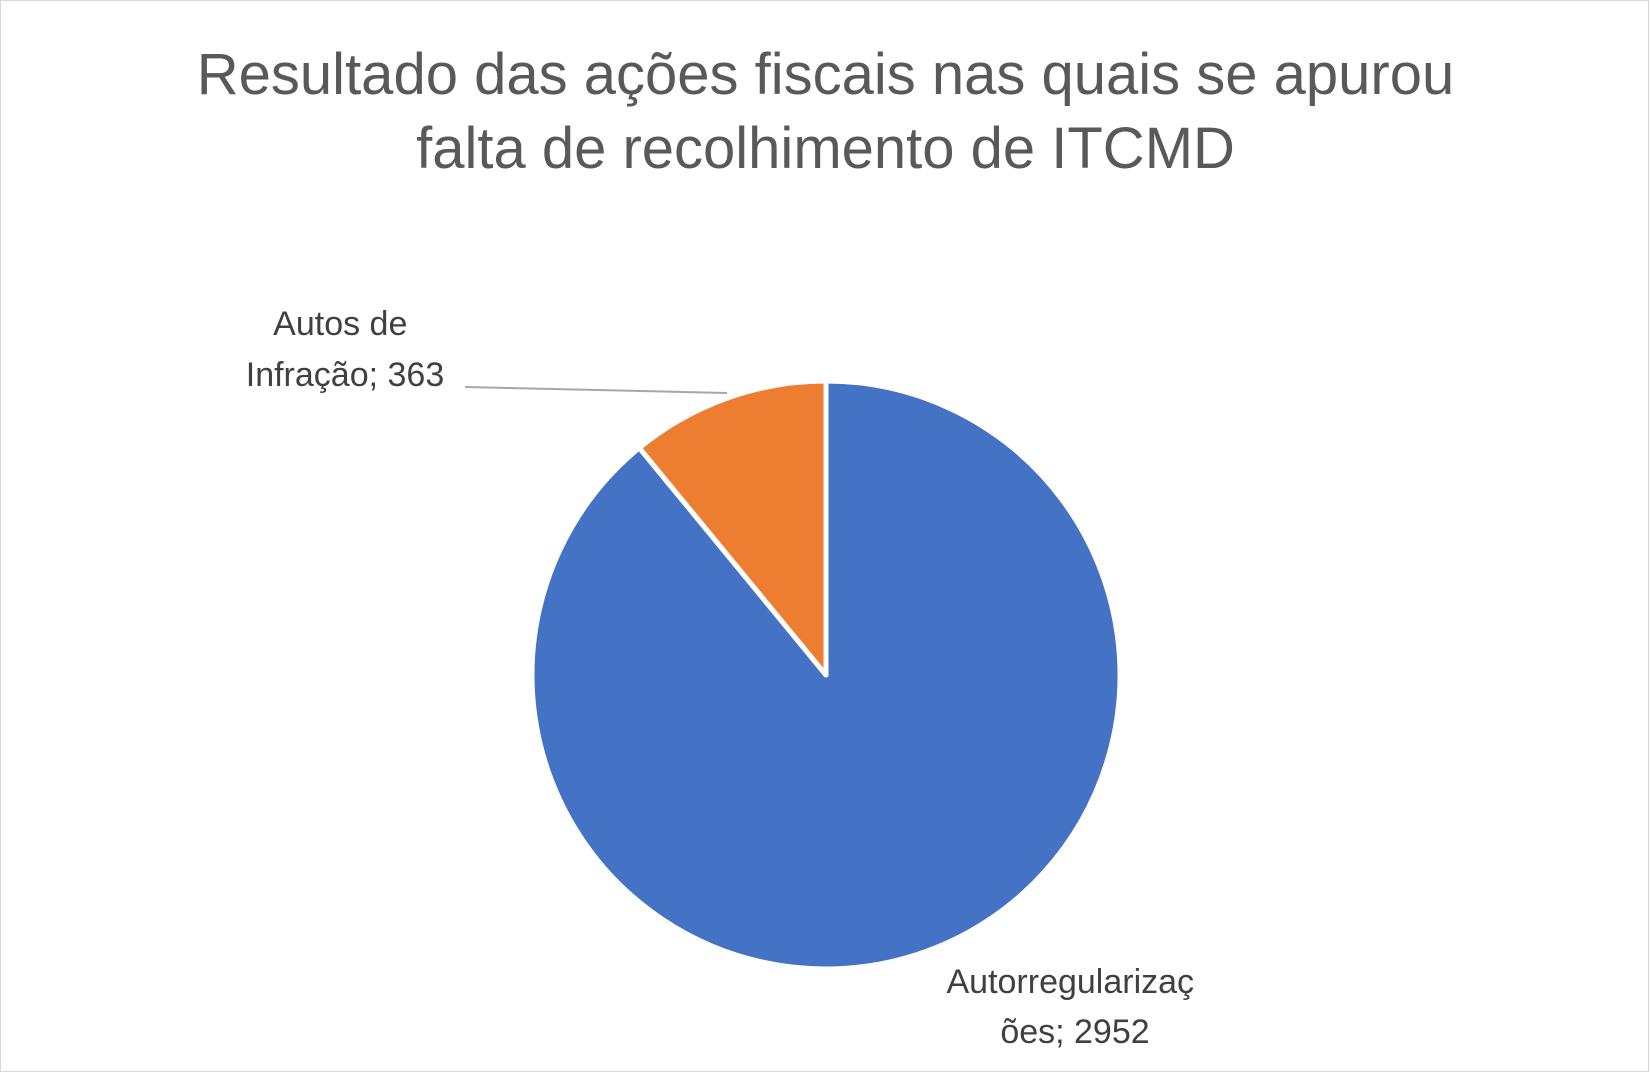 Image resolution: width=1651 pixels, height=1074 pixels. Describe the element at coordinates (1074, 1007) in the screenshot. I see `data-label-autorregularizacoes: Autorregularizaç ões; 2952` at that location.